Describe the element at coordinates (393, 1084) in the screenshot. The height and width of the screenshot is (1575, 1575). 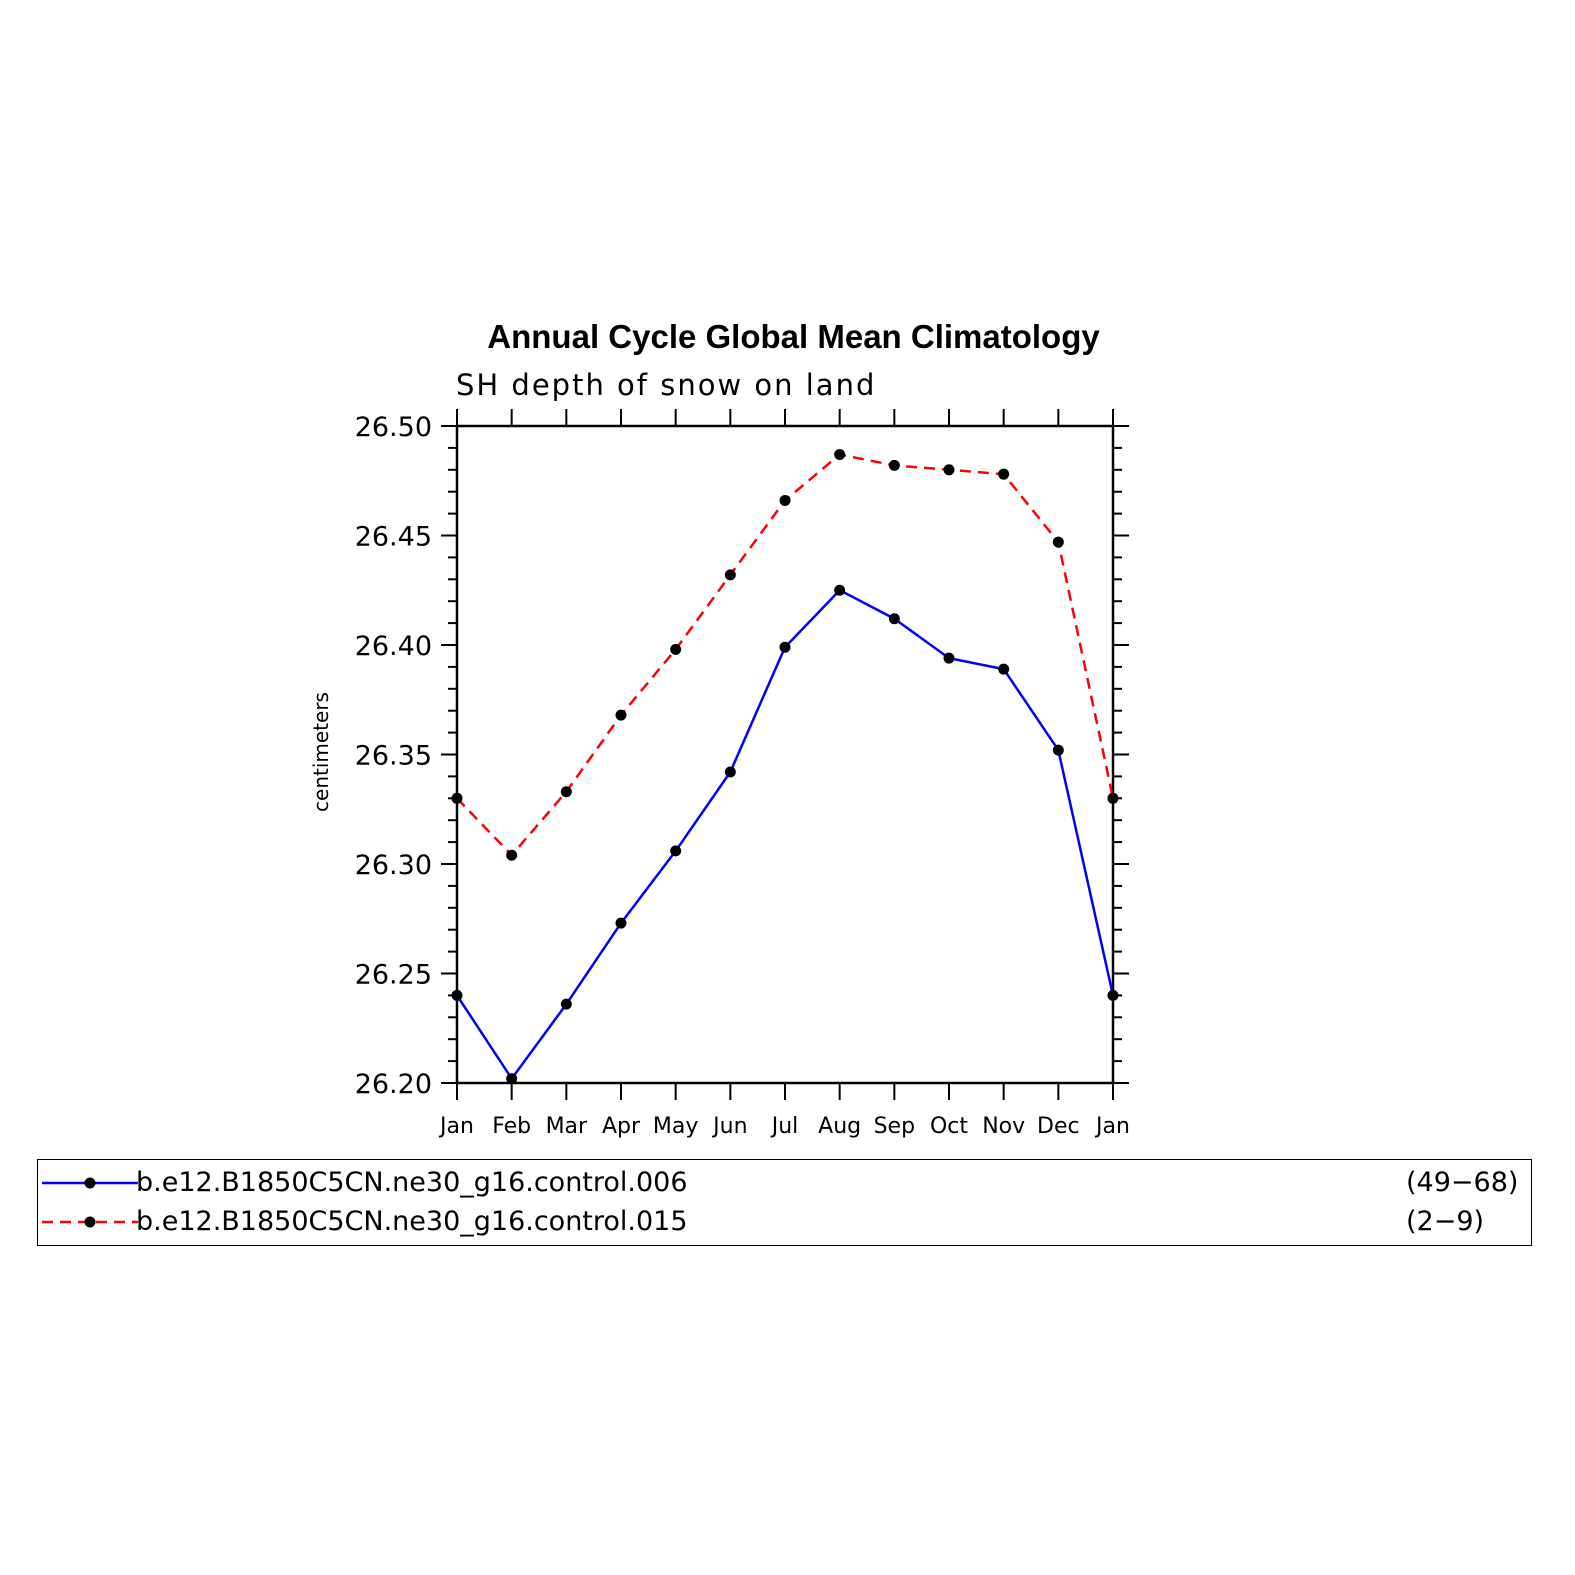
I see `y-tick-label: 26.20` at that location.